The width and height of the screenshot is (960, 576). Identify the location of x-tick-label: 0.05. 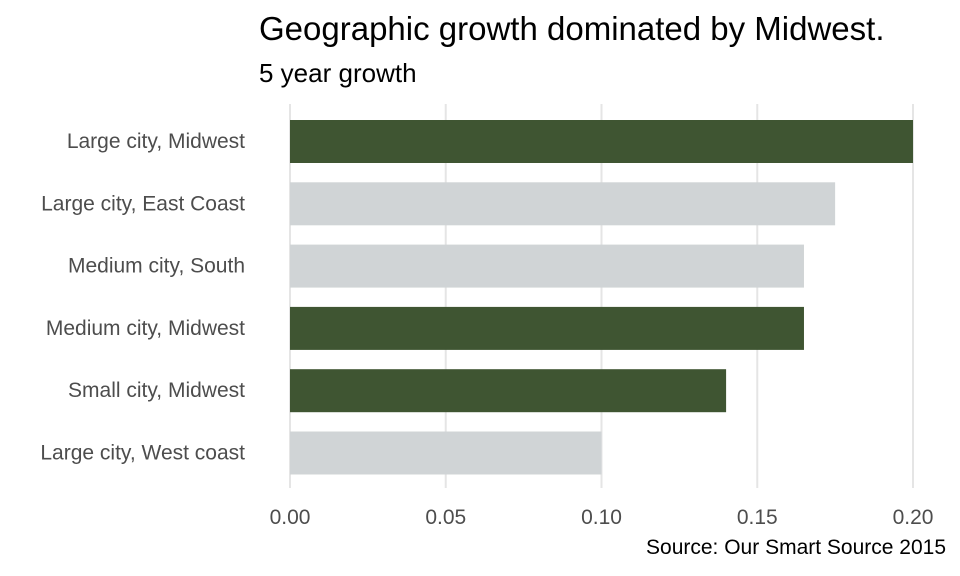
(445, 517).